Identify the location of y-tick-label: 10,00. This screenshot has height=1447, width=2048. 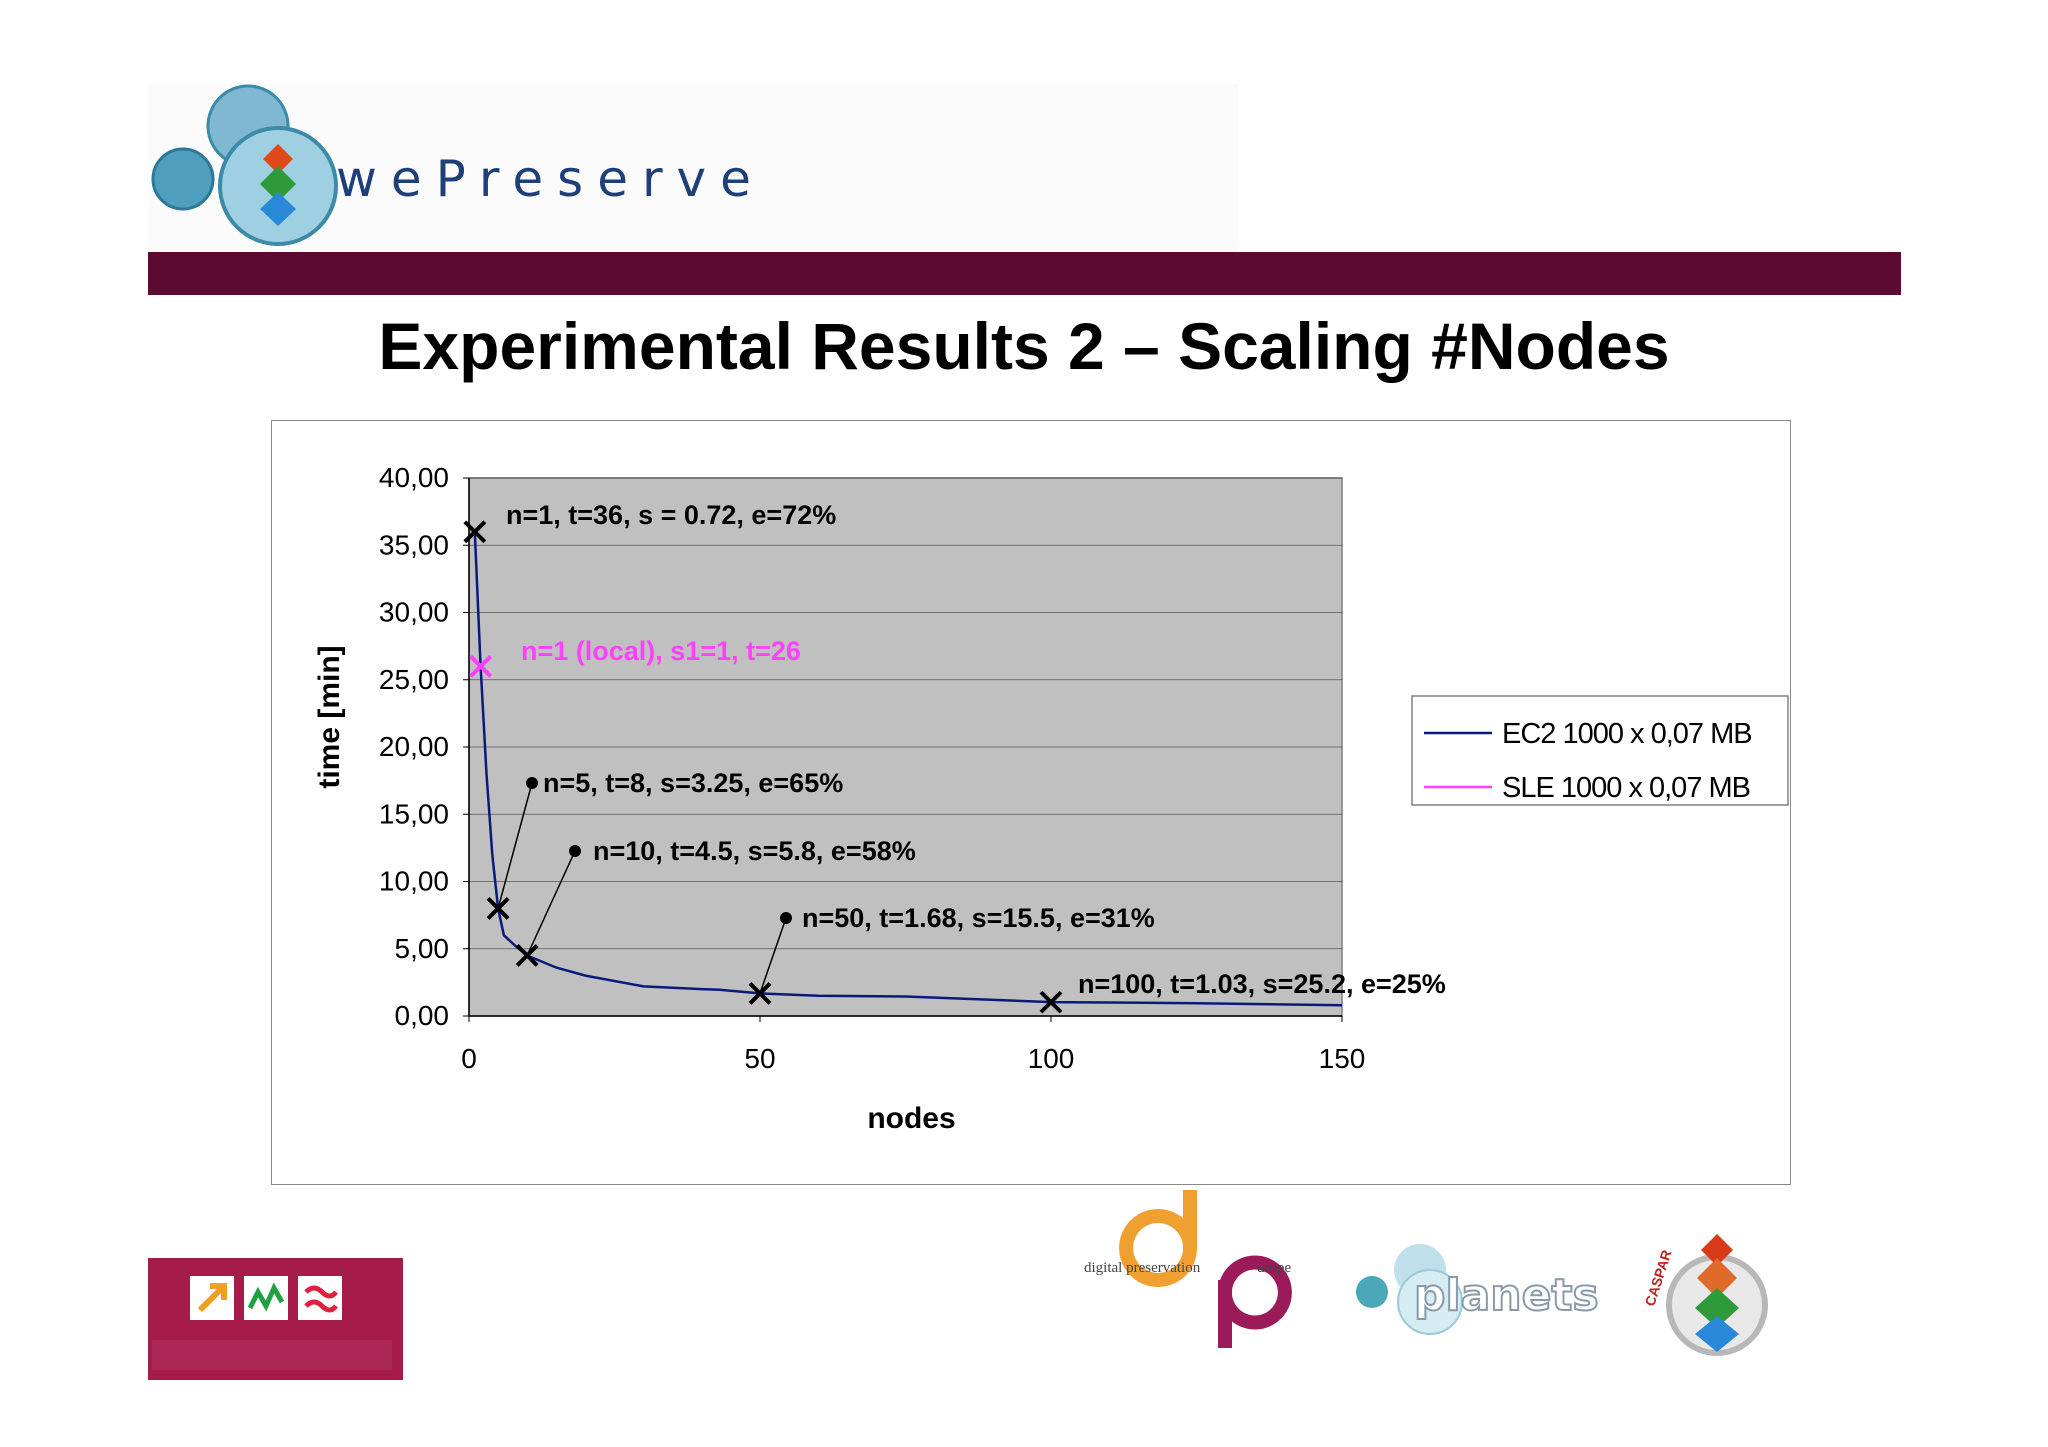
(414, 881).